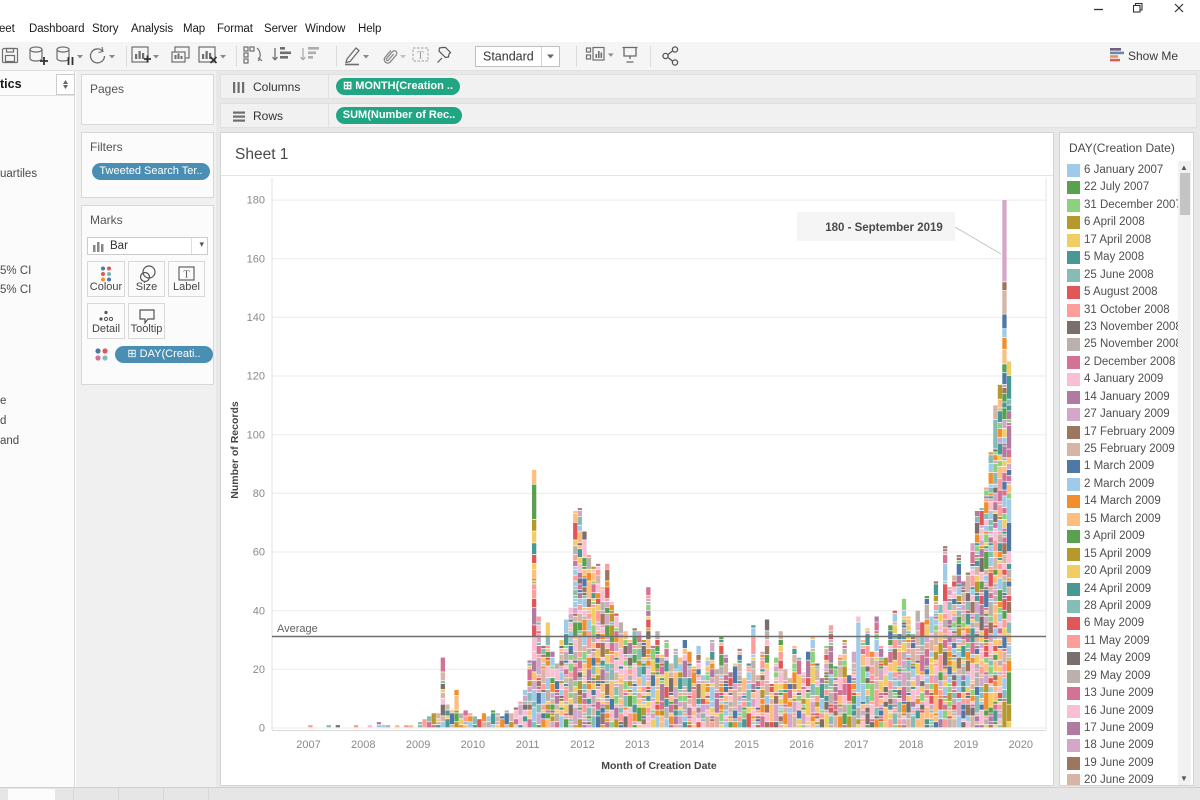 The width and height of the screenshot is (1200, 800). What do you see at coordinates (256, 377) in the screenshot?
I see `svg-text: 120` at bounding box center [256, 377].